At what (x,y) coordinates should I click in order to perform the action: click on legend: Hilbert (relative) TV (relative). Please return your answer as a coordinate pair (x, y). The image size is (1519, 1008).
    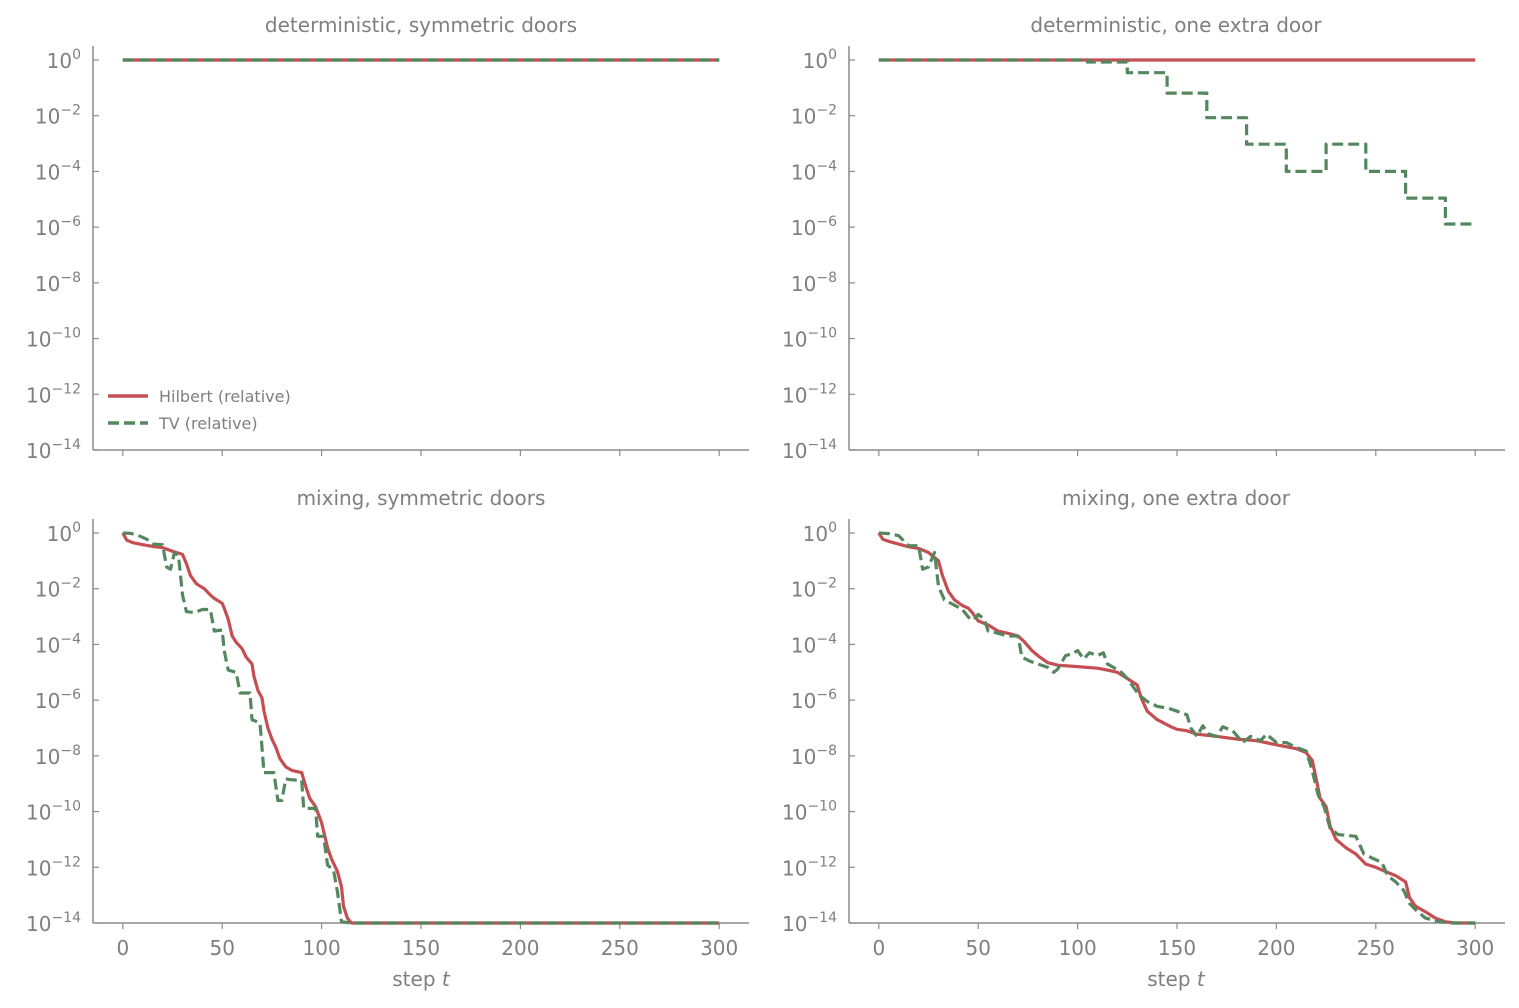
    Looking at the image, I should click on (199, 410).